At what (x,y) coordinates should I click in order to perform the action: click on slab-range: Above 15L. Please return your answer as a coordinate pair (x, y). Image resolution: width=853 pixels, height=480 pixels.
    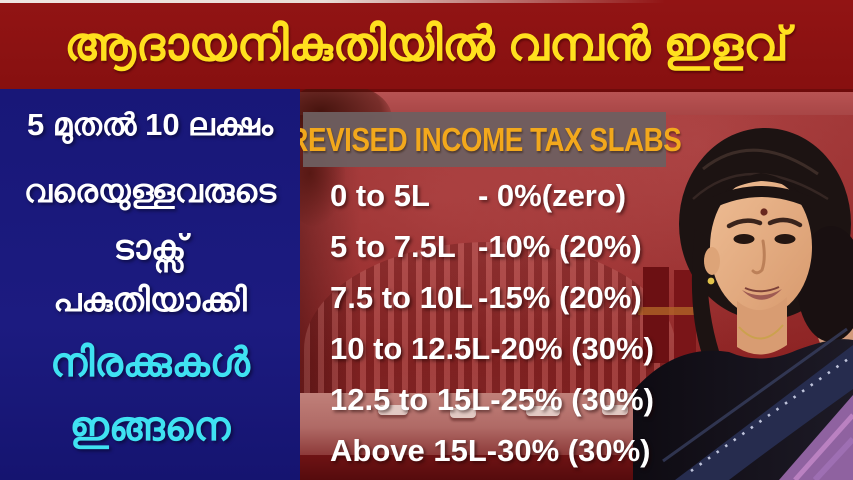
    Looking at the image, I should click on (408, 450).